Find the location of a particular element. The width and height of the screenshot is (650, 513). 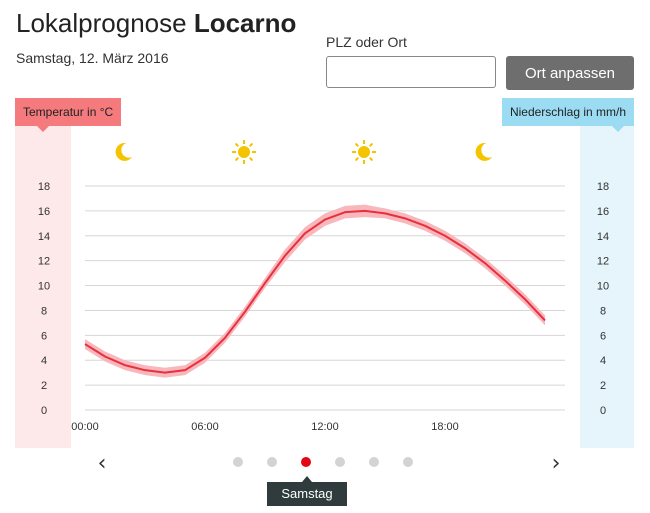

location-name: Locarno is located at coordinates (245, 23).